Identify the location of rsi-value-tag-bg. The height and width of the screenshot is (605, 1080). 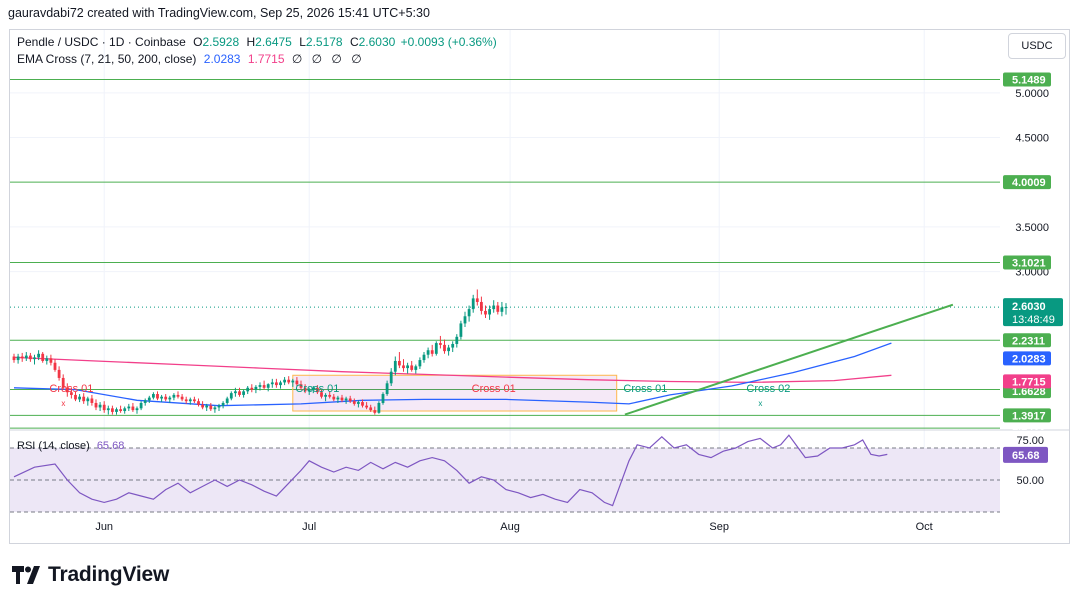
(1025, 454).